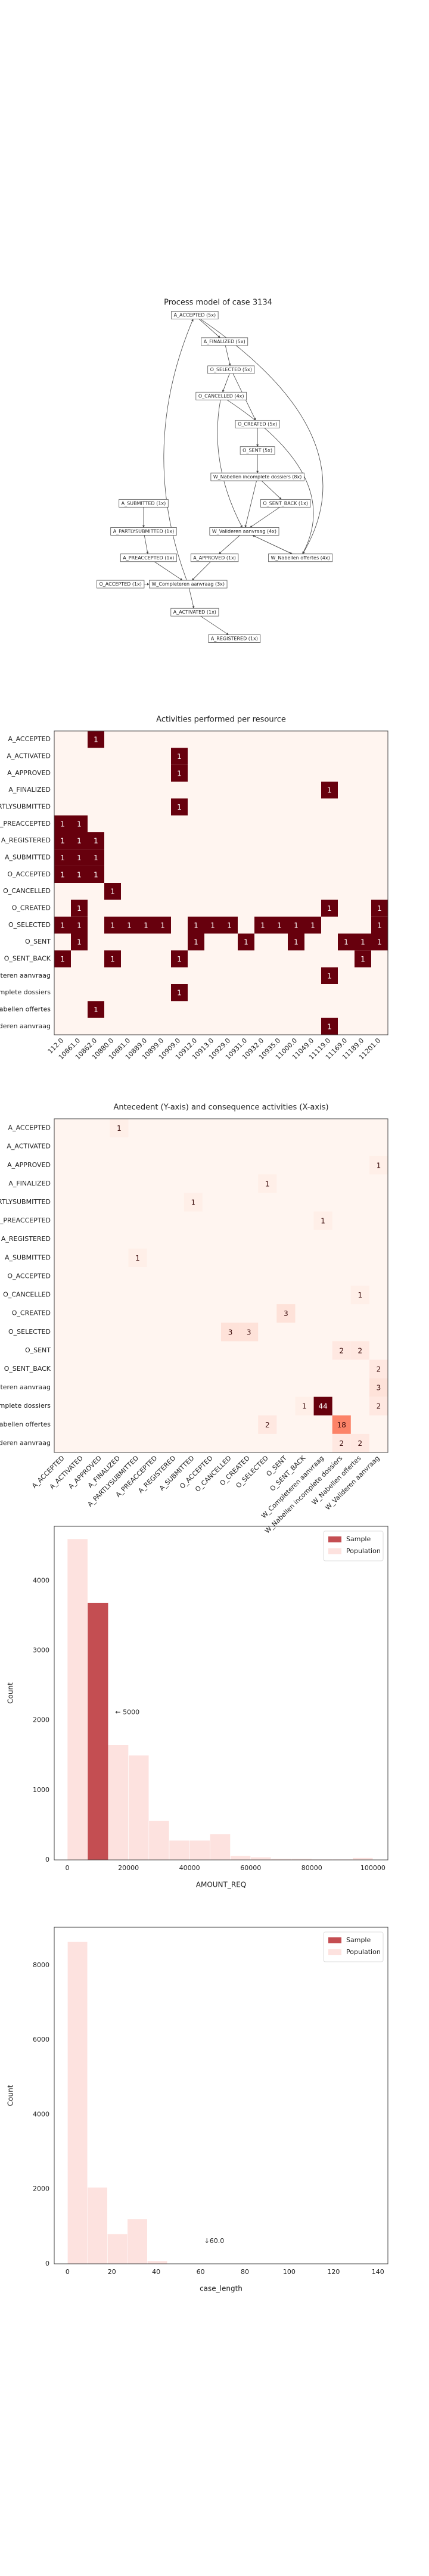 This screenshot has width=429, height=2576. I want to click on x-axis-label: AMOUNT_REQ, so click(221, 1885).